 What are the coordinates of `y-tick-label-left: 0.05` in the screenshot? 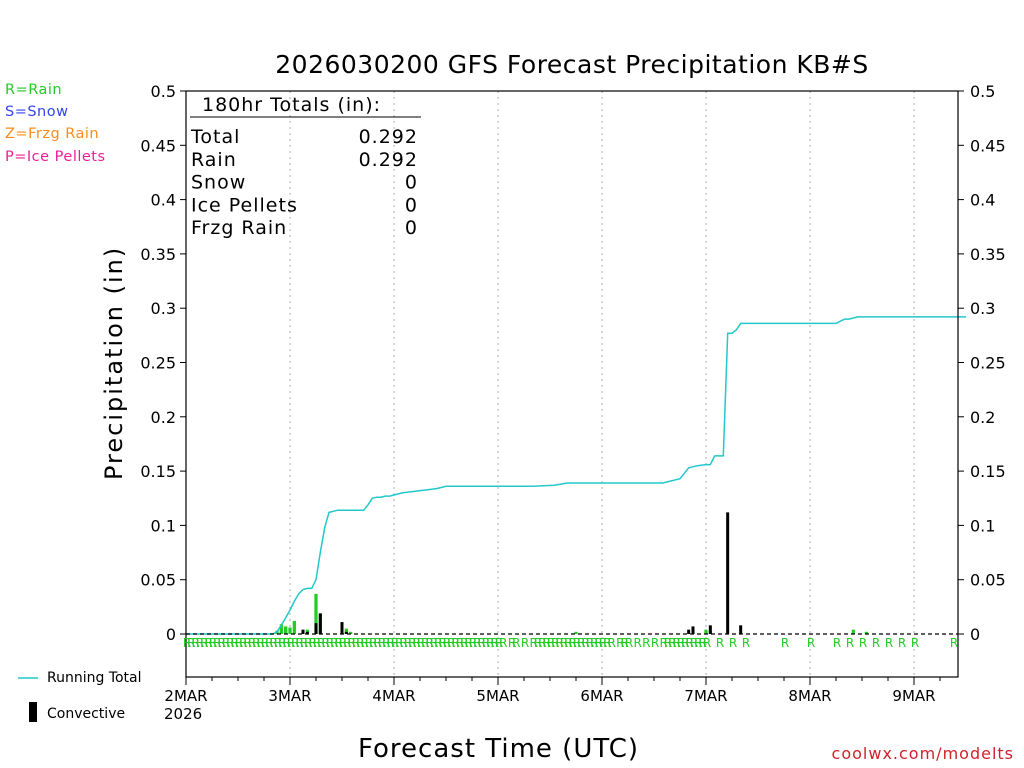 It's located at (158, 580).